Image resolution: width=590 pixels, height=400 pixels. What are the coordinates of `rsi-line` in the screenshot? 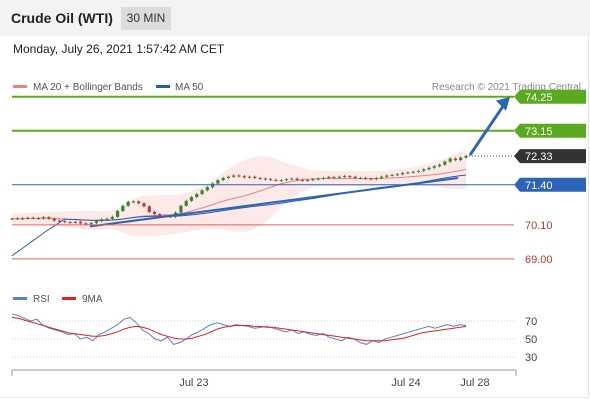 It's located at (239, 329).